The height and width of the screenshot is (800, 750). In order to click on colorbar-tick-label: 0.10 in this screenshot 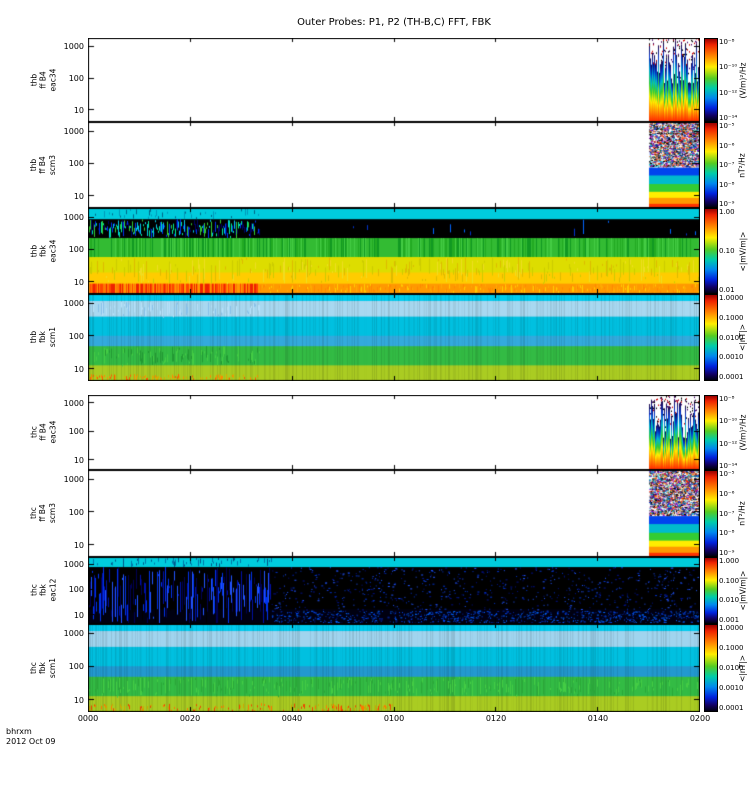, I will do `click(727, 251)`.